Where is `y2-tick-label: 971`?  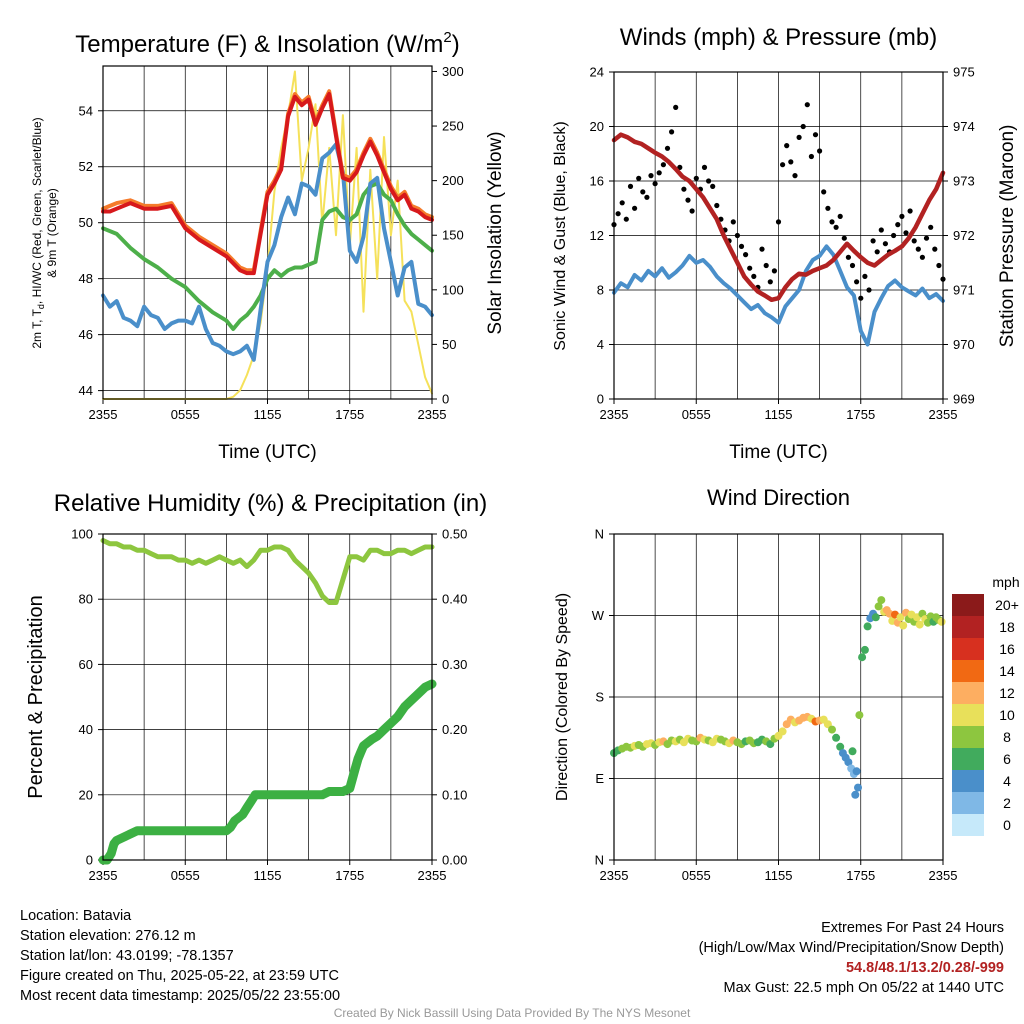 y2-tick-label: 971 is located at coordinates (964, 290).